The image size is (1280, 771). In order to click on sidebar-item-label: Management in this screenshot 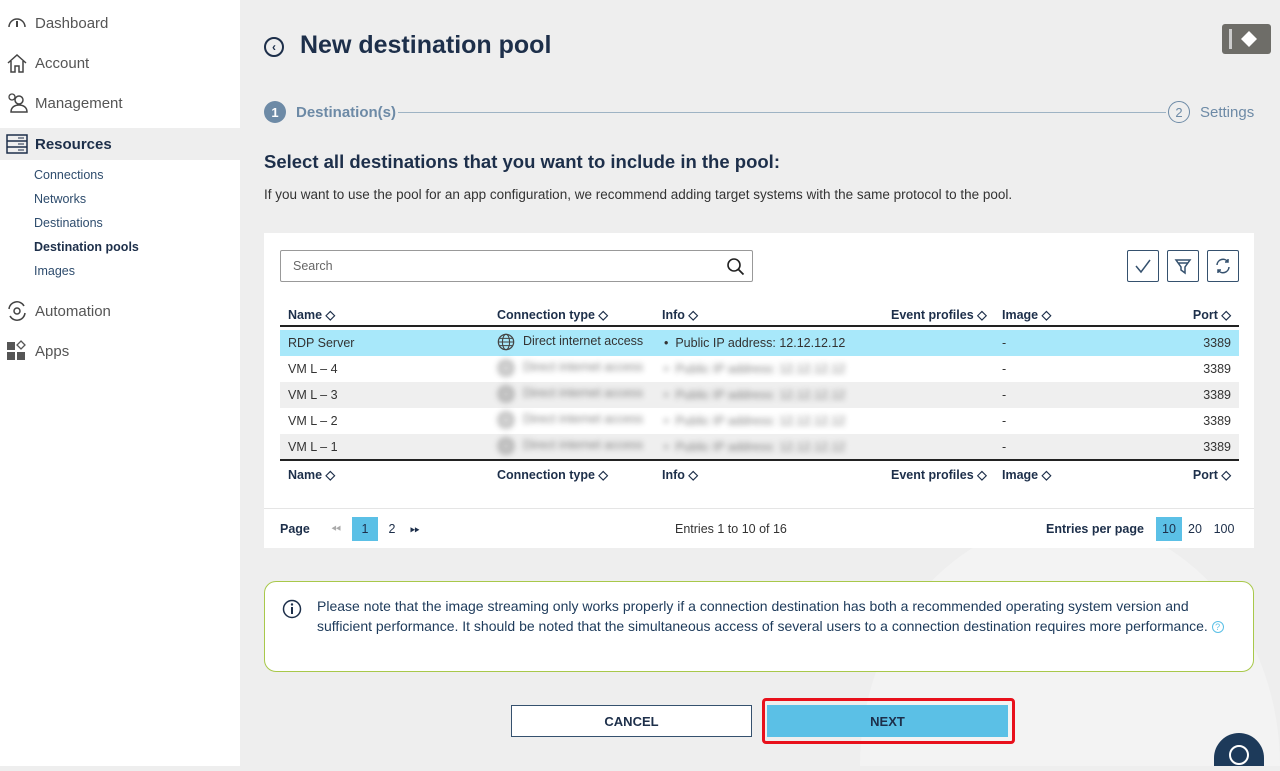, I will do `click(79, 103)`.